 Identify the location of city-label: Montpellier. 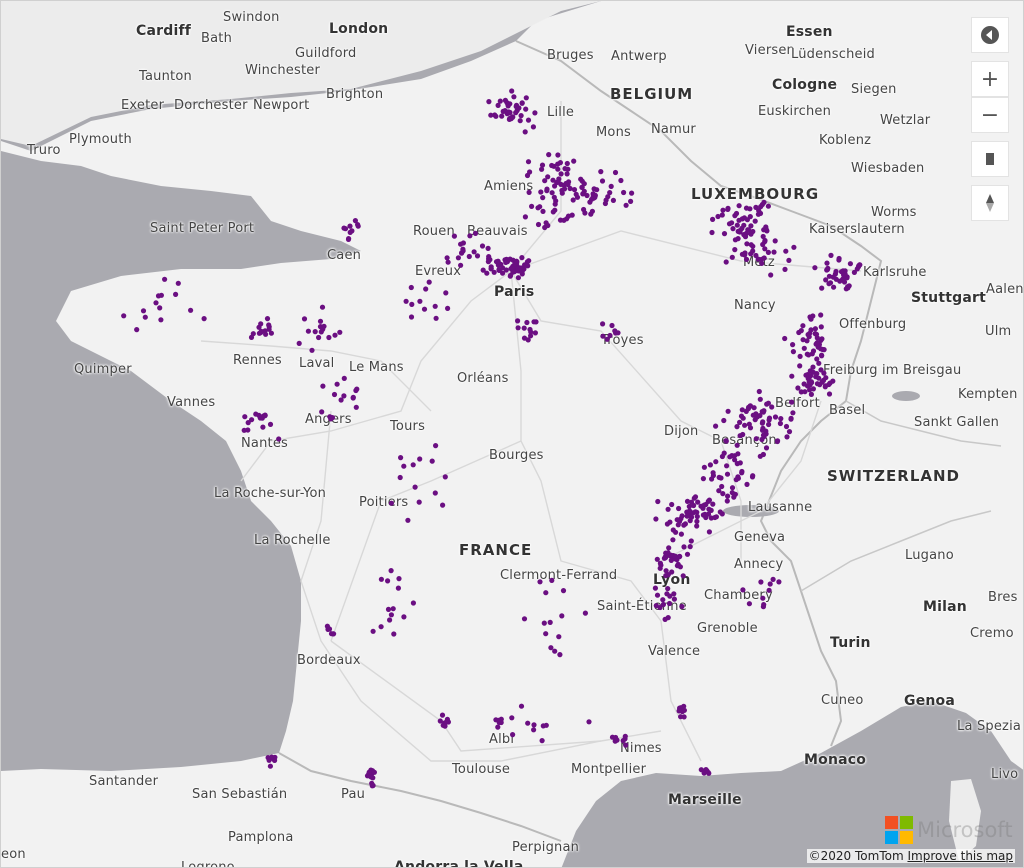
(609, 769).